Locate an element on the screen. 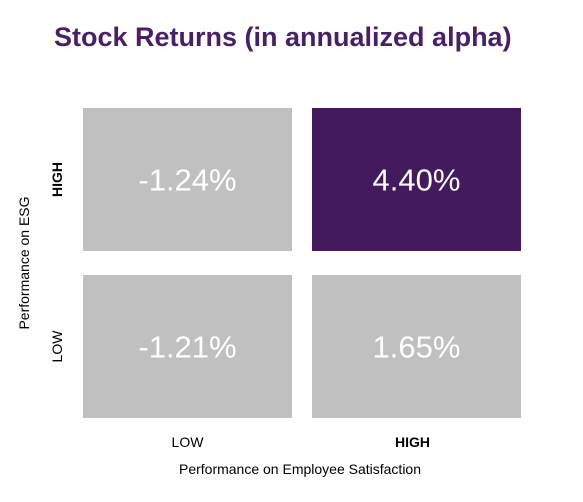 The width and height of the screenshot is (583, 502). heatmap-cell-high-low is located at coordinates (187, 179).